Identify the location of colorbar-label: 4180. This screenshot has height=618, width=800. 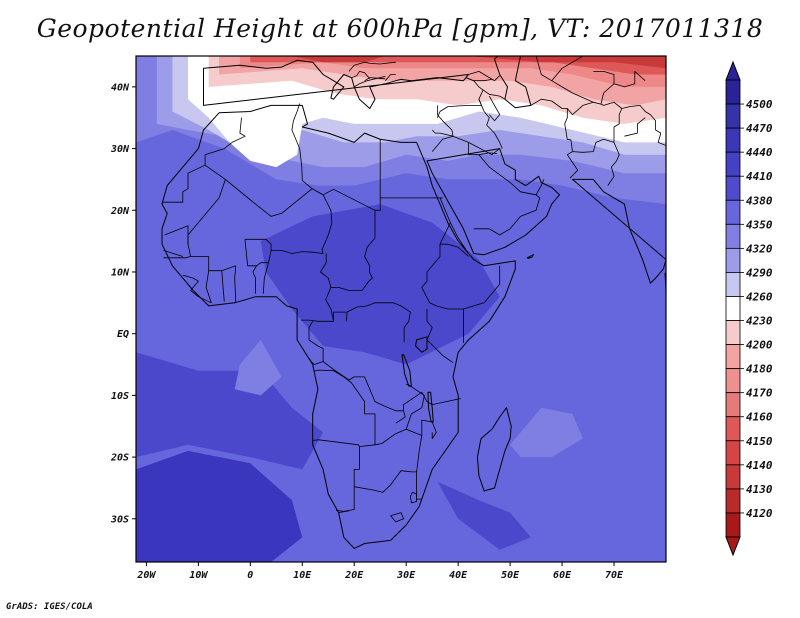
(759, 369).